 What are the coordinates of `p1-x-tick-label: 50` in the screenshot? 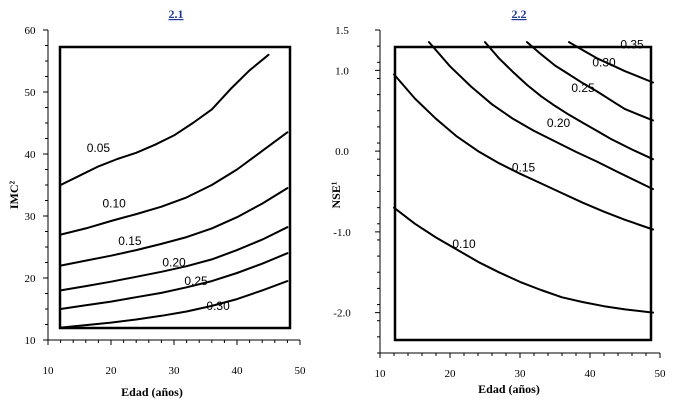 It's located at (301, 371).